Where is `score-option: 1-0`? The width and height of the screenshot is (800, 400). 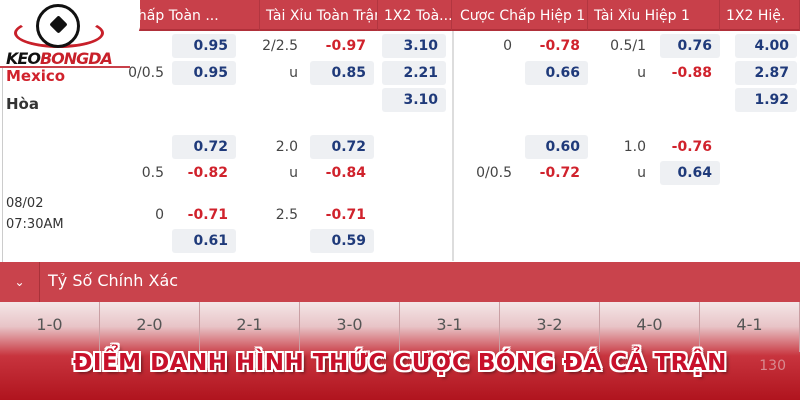
score-option: 1-0 is located at coordinates (50, 327).